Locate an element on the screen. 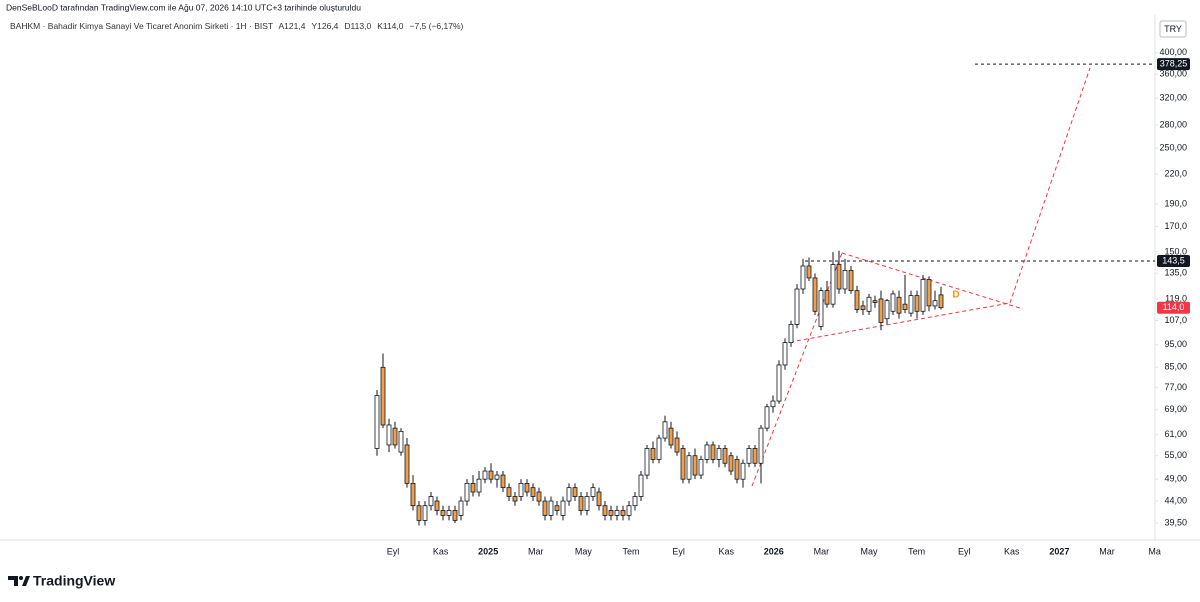 This screenshot has width=1200, height=602. y-tick-label: 77,00 is located at coordinates (1175, 387).